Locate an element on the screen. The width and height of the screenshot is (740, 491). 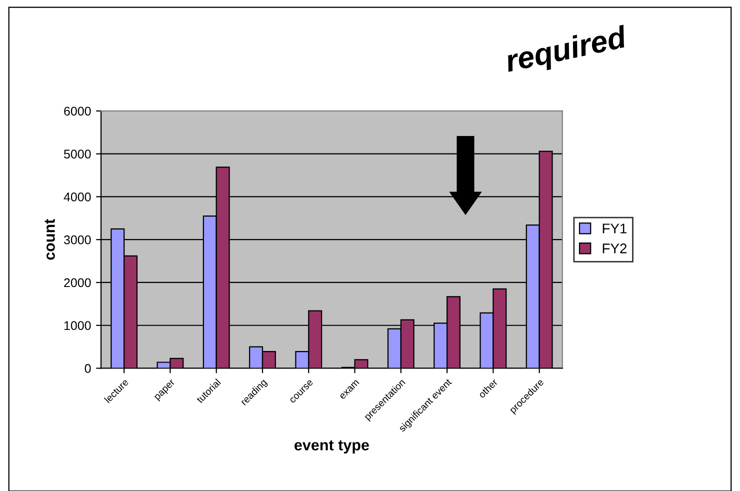
text: required is located at coordinates (567, 51).